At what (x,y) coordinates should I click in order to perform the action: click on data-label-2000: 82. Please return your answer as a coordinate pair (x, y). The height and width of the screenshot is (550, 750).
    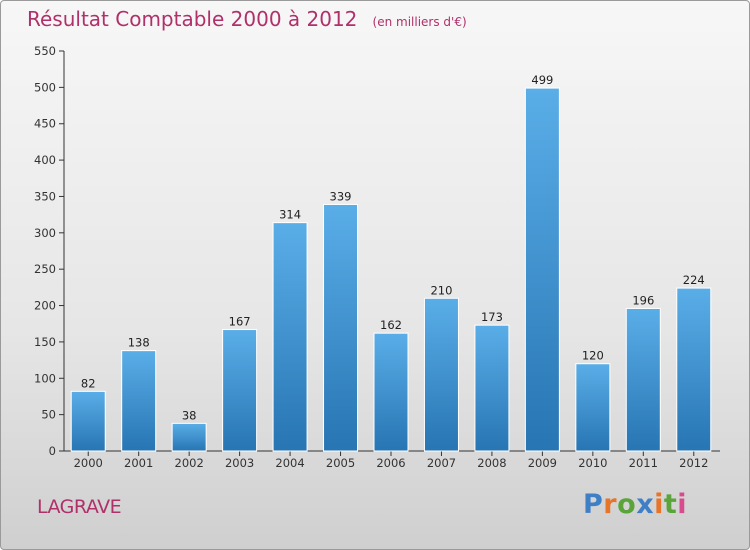
    Looking at the image, I should click on (88, 383).